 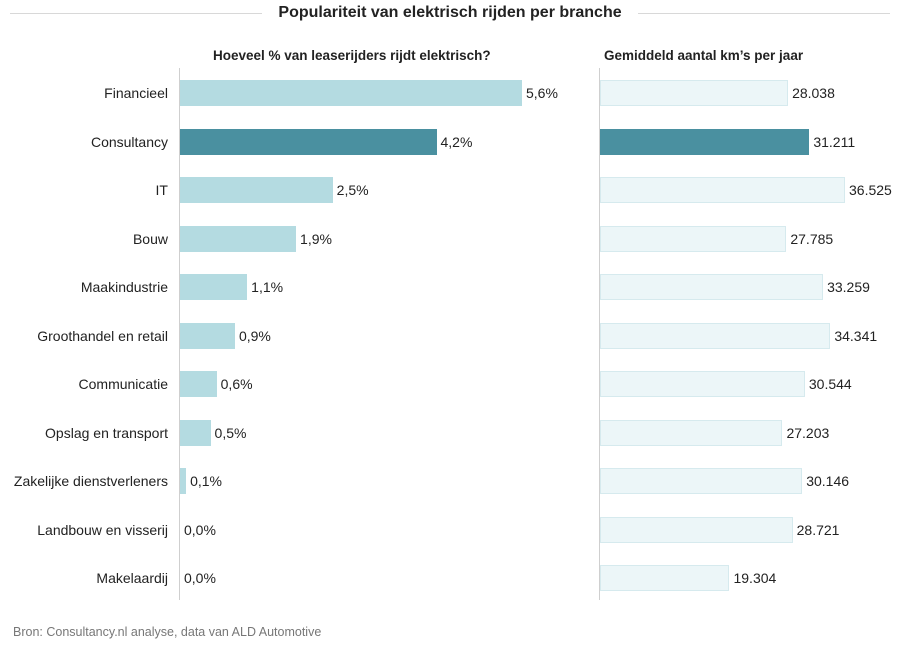 I want to click on category-label: Landbouw en visserij, so click(x=102, y=529).